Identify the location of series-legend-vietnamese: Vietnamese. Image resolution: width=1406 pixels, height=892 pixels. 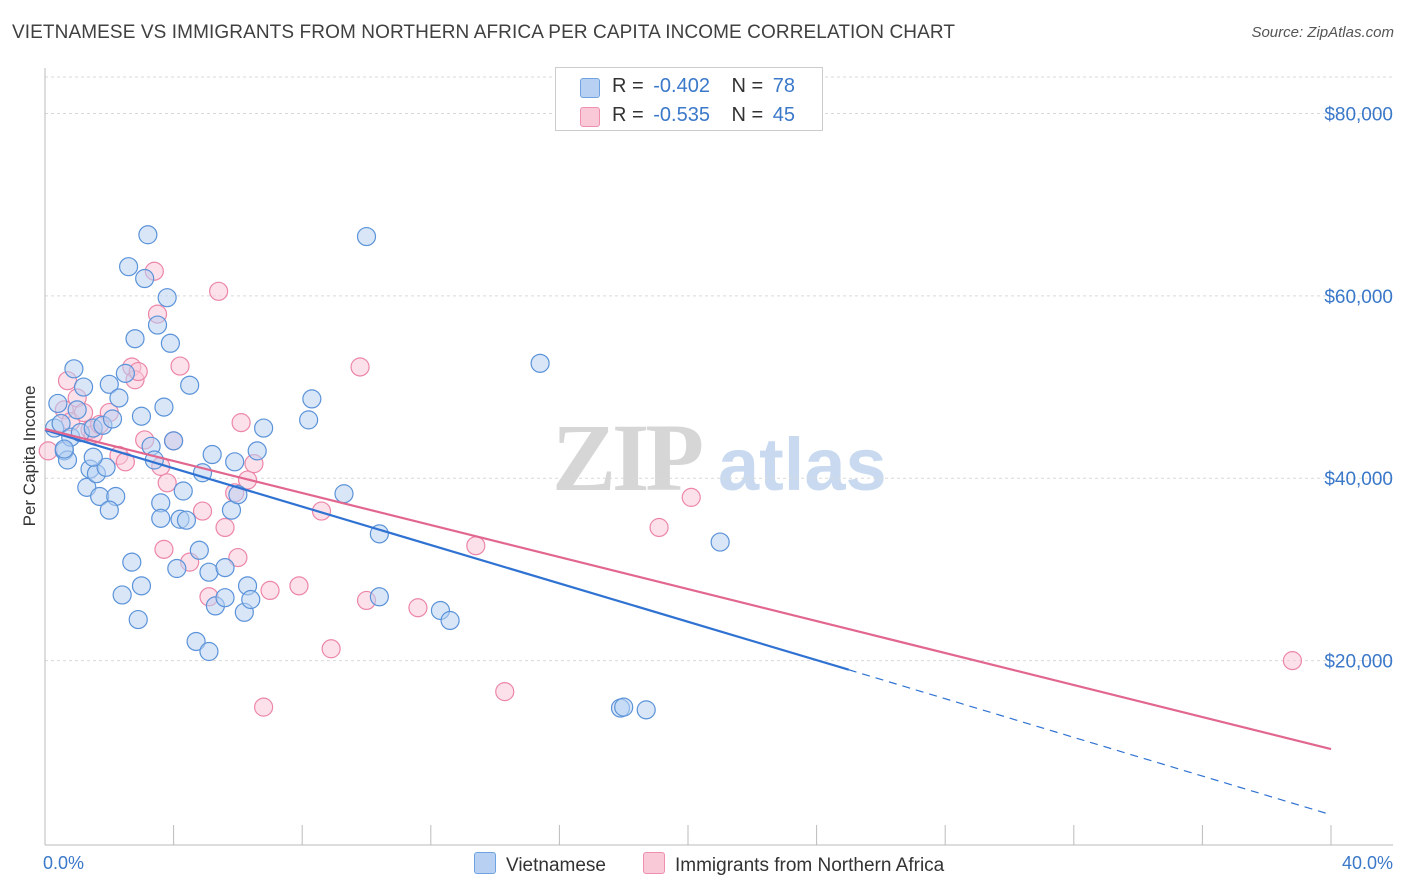
(540, 864).